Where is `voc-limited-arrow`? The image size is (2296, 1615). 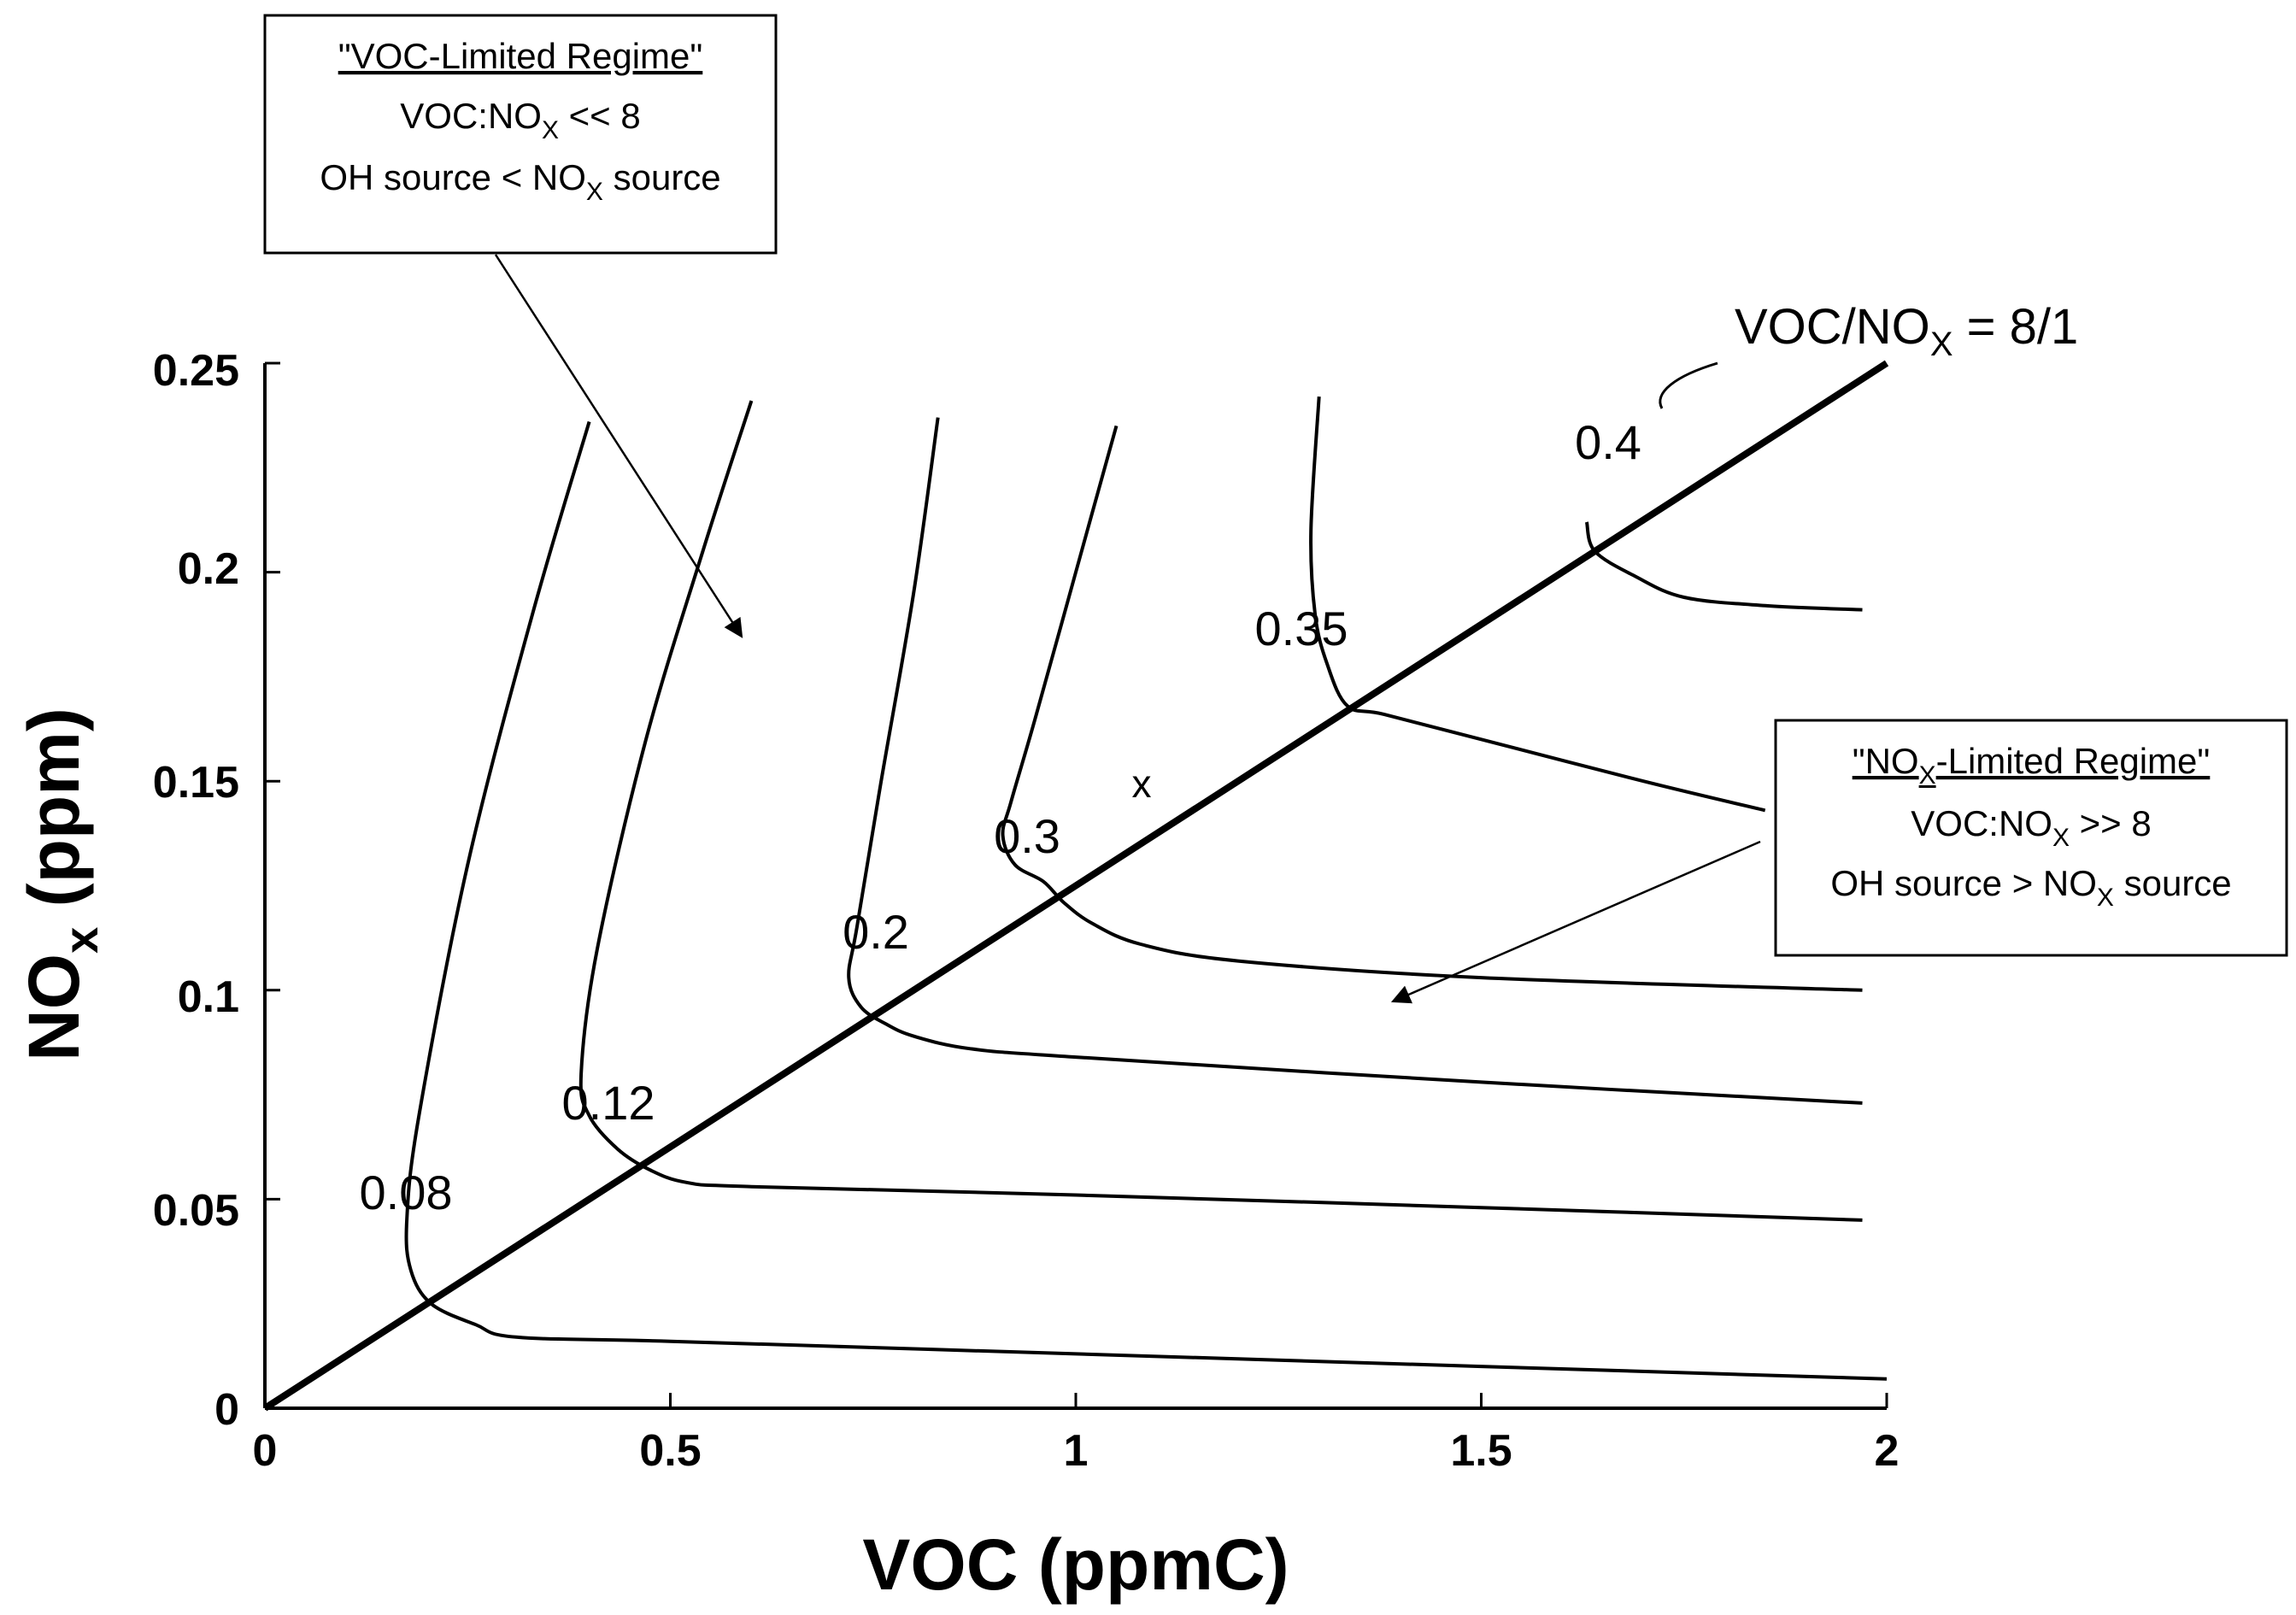 voc-limited-arrow is located at coordinates (618, 446).